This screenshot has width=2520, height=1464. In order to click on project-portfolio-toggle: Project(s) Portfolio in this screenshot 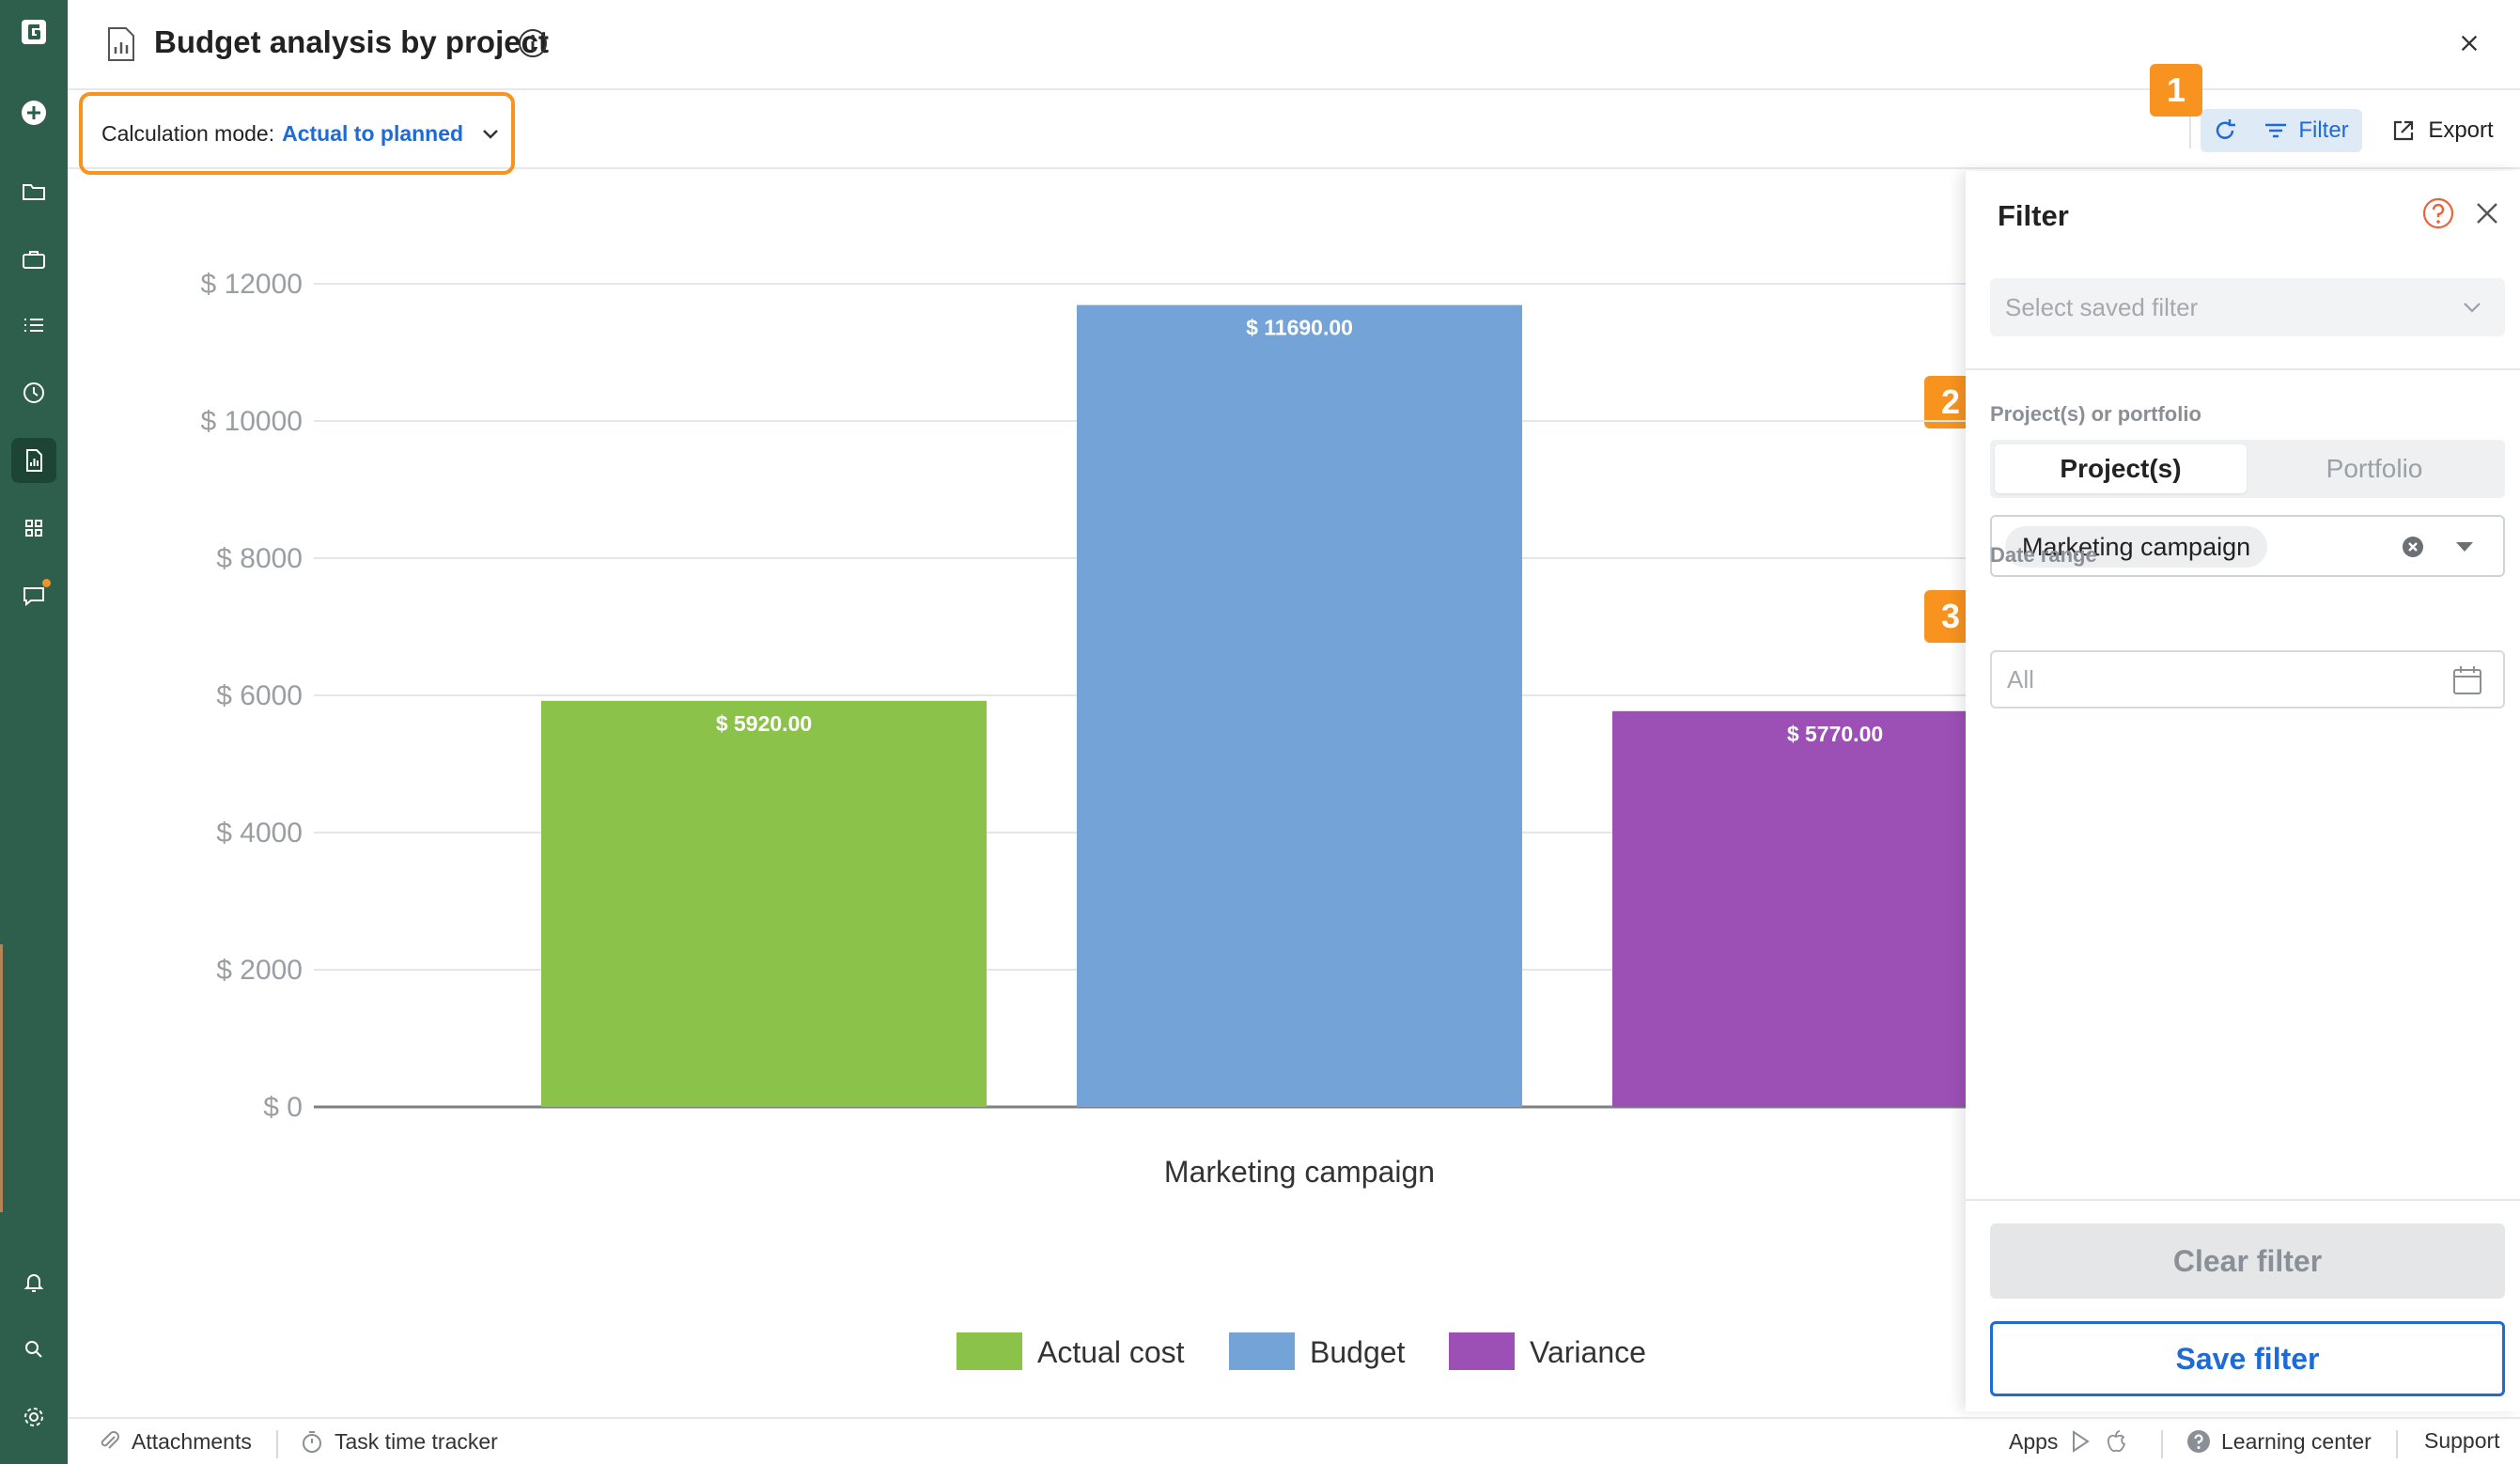, I will do `click(2247, 469)`.